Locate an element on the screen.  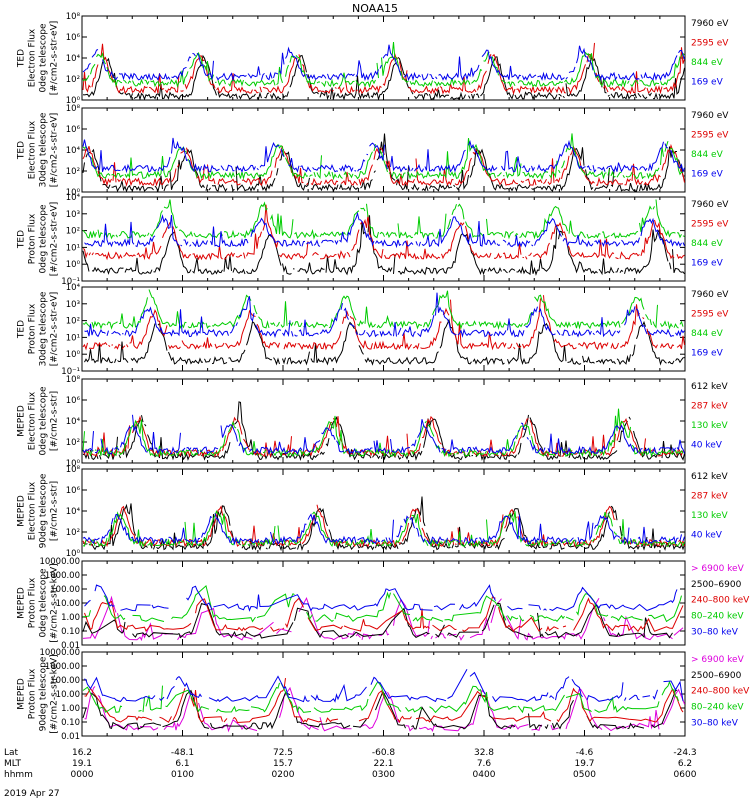
x-tick-label: 0300 is located at coordinates (383, 775).